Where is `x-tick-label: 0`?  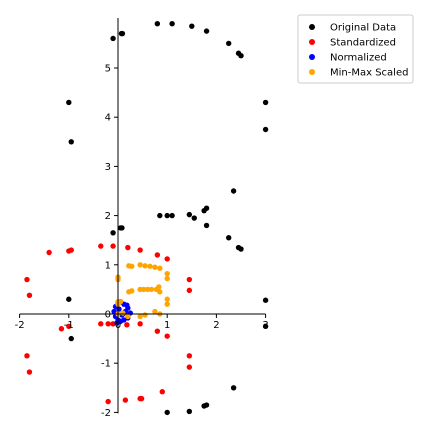
x-tick-label: 0 is located at coordinates (118, 325).